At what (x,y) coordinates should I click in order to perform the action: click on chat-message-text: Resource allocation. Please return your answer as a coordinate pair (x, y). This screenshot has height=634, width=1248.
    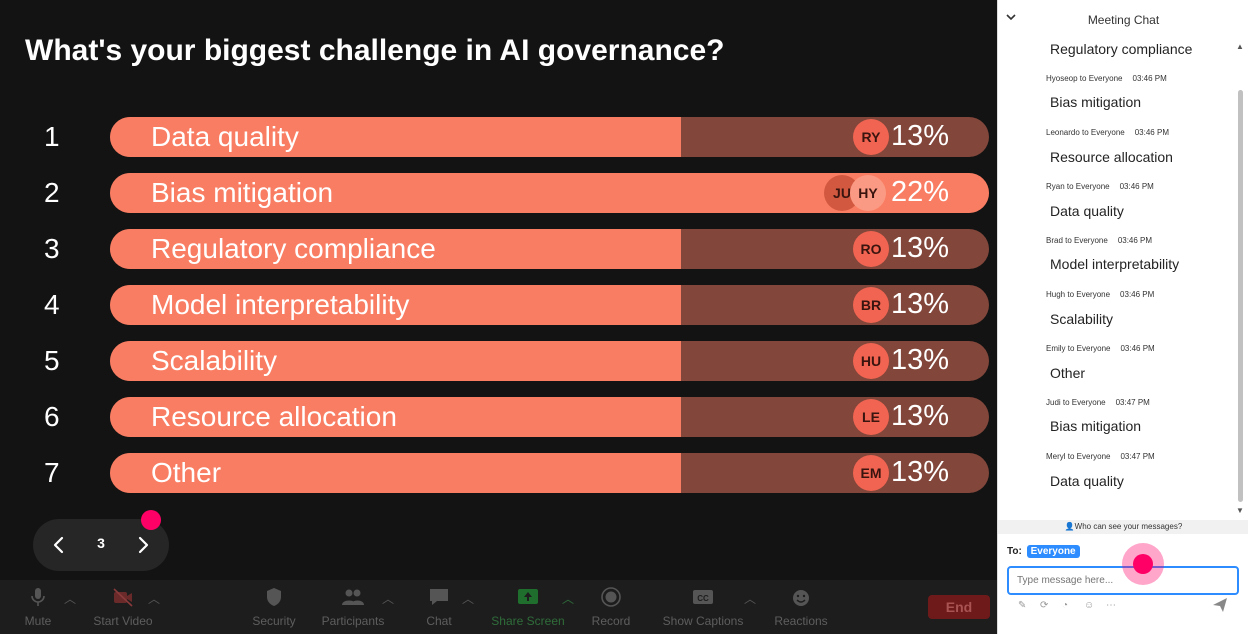
    Looking at the image, I should click on (1111, 157).